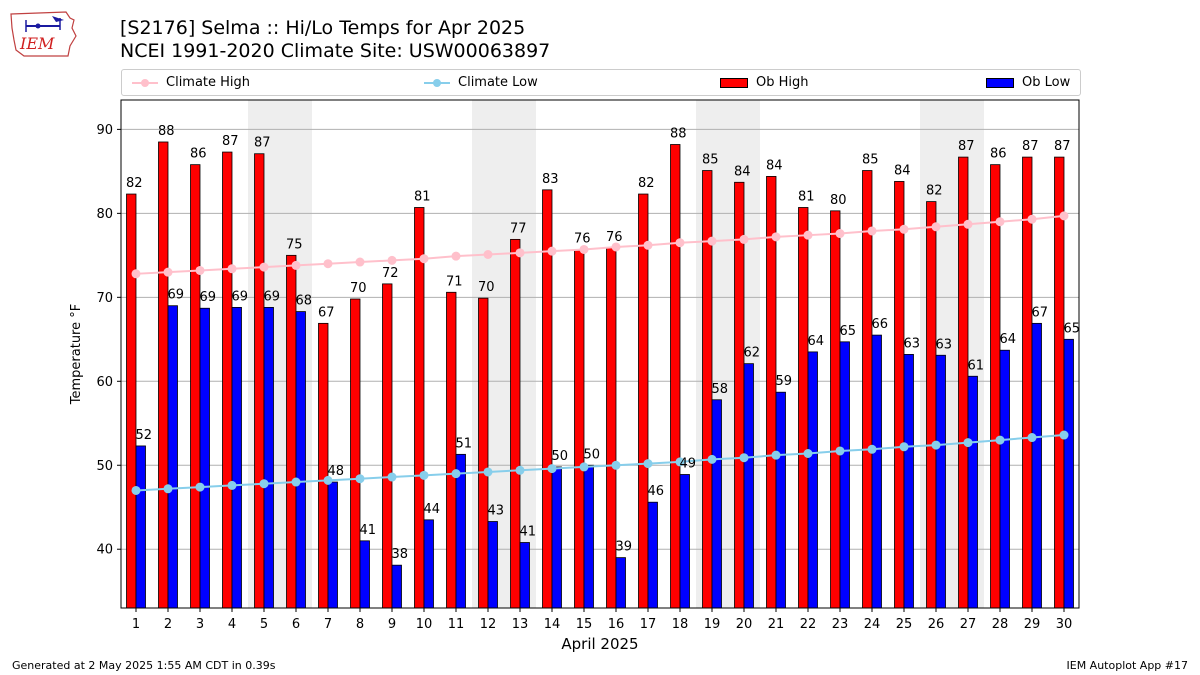  What do you see at coordinates (655, 491) in the screenshot?
I see `ob-low-bar-label: 46` at bounding box center [655, 491].